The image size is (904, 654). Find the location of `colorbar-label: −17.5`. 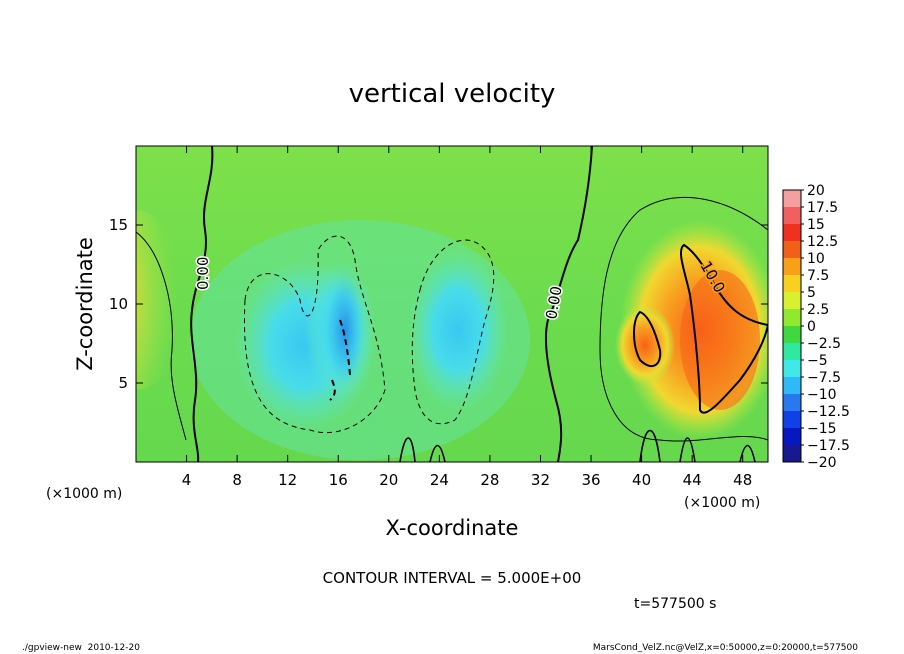

colorbar-label: −17.5 is located at coordinates (828, 446).